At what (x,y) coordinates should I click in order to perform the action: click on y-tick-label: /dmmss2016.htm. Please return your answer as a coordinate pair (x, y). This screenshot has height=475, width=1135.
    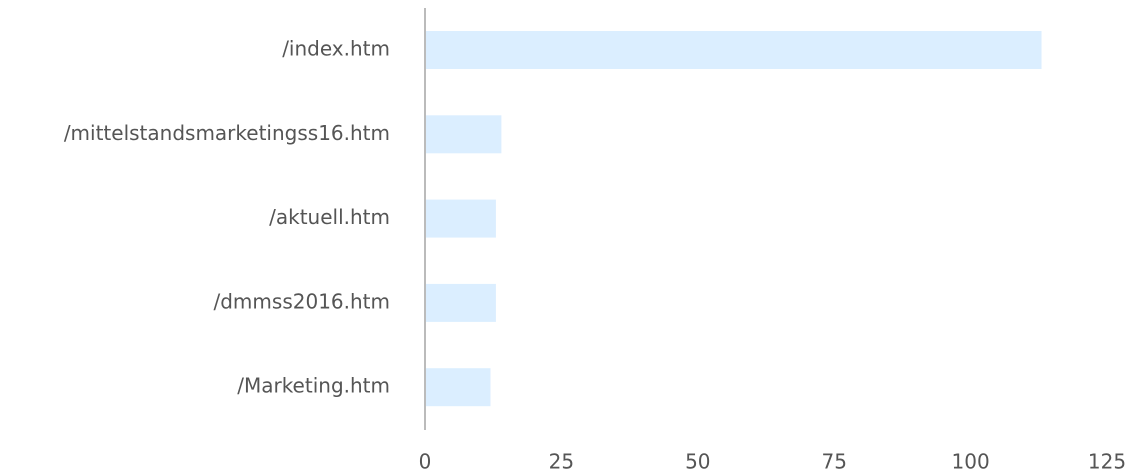
    Looking at the image, I should click on (302, 301).